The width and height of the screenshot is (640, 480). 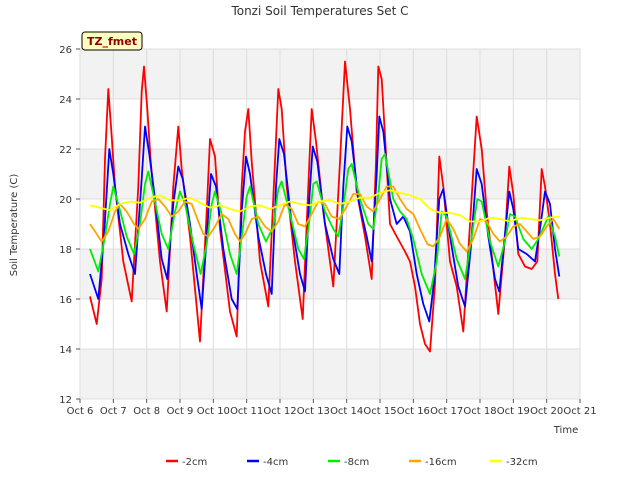 I want to click on station-badge-label: TZ_fmet, so click(x=112, y=41).